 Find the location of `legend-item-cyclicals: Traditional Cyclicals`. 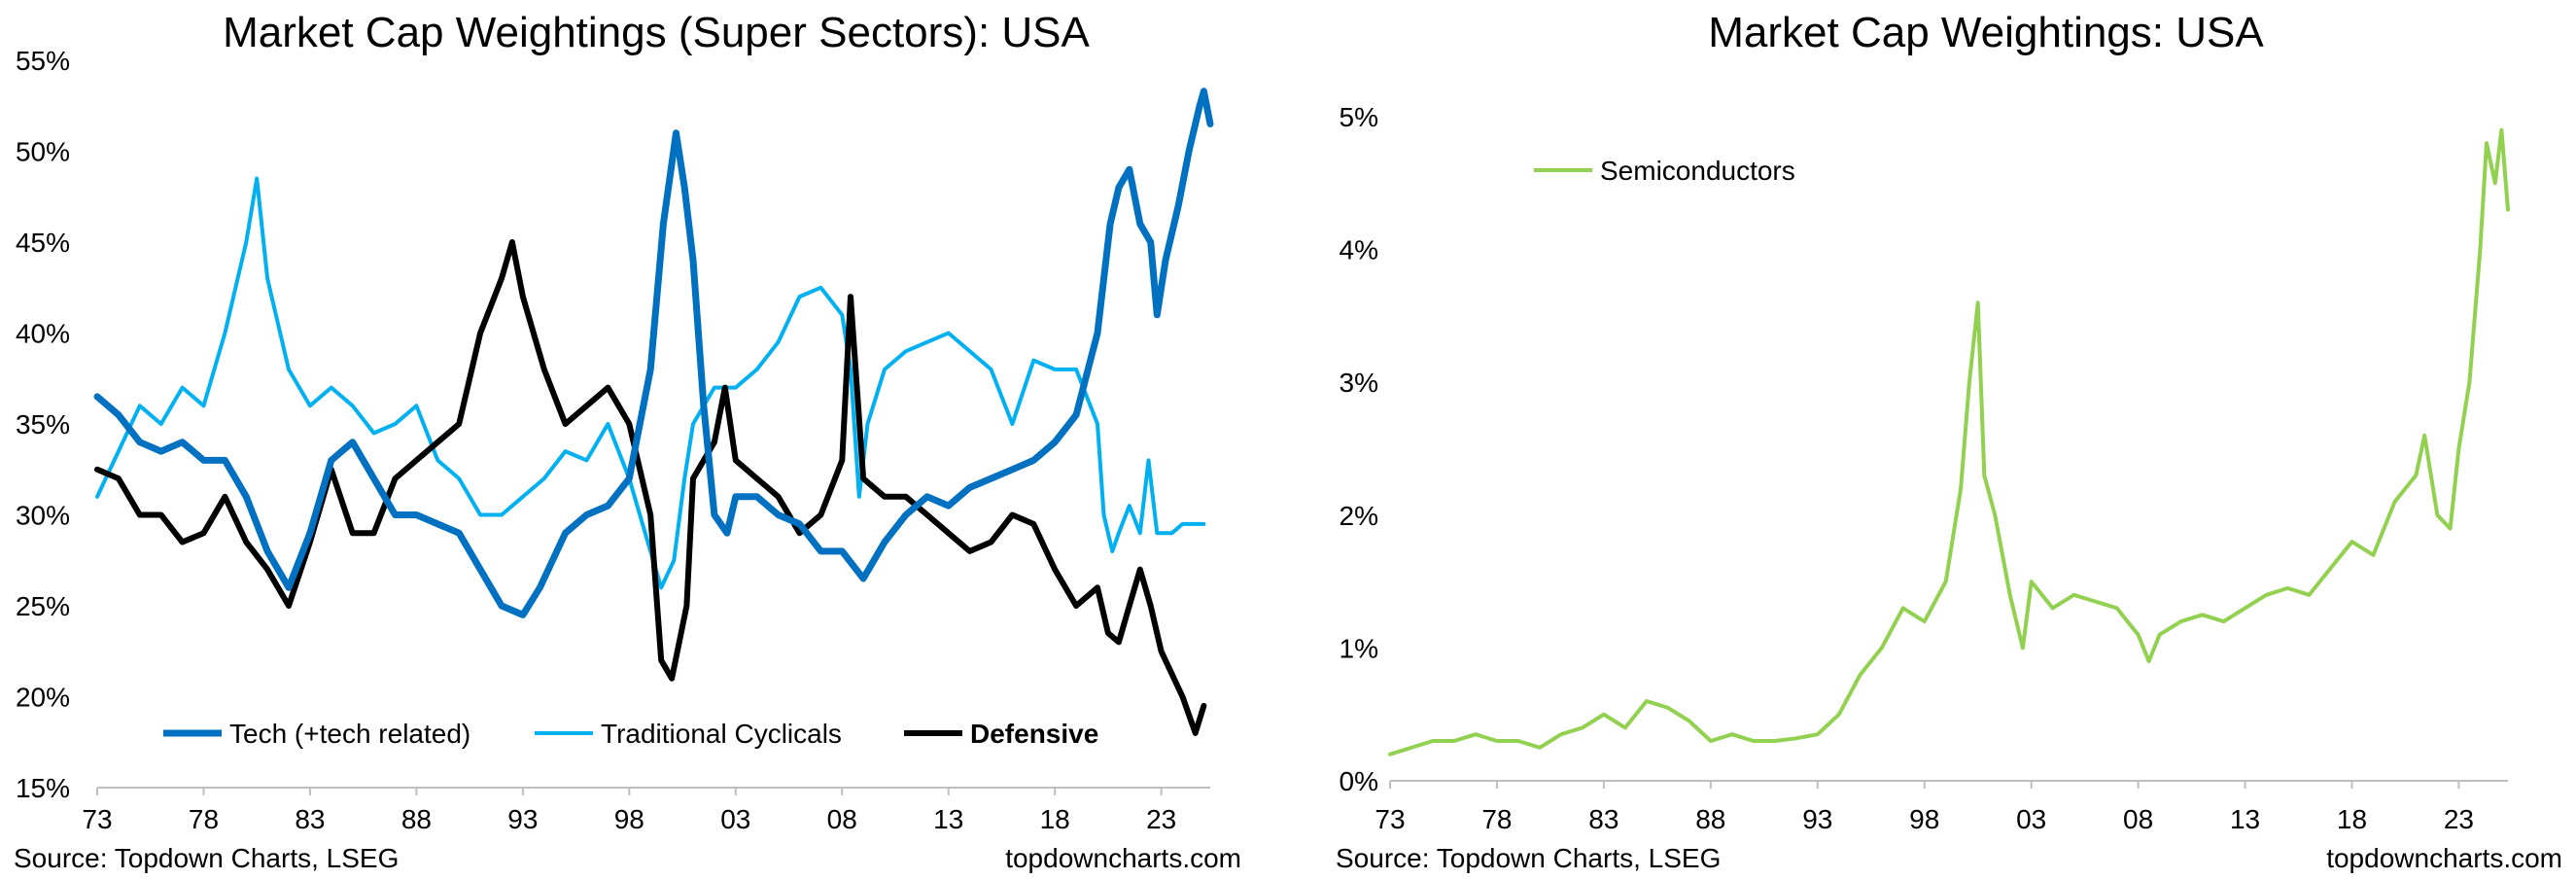

legend-item-cyclicals: Traditional Cyclicals is located at coordinates (688, 734).